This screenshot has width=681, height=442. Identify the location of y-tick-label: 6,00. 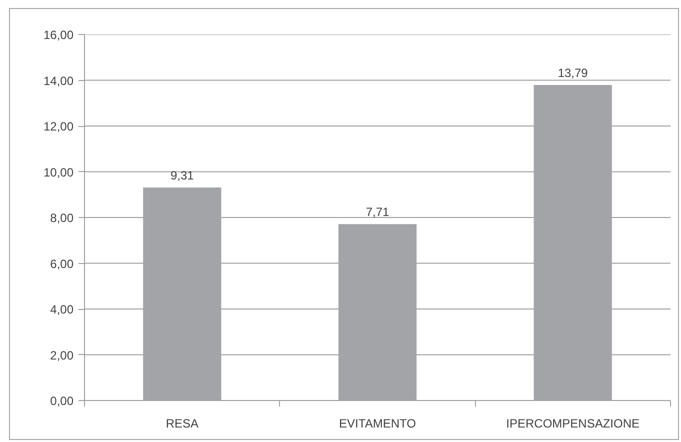
(62, 263).